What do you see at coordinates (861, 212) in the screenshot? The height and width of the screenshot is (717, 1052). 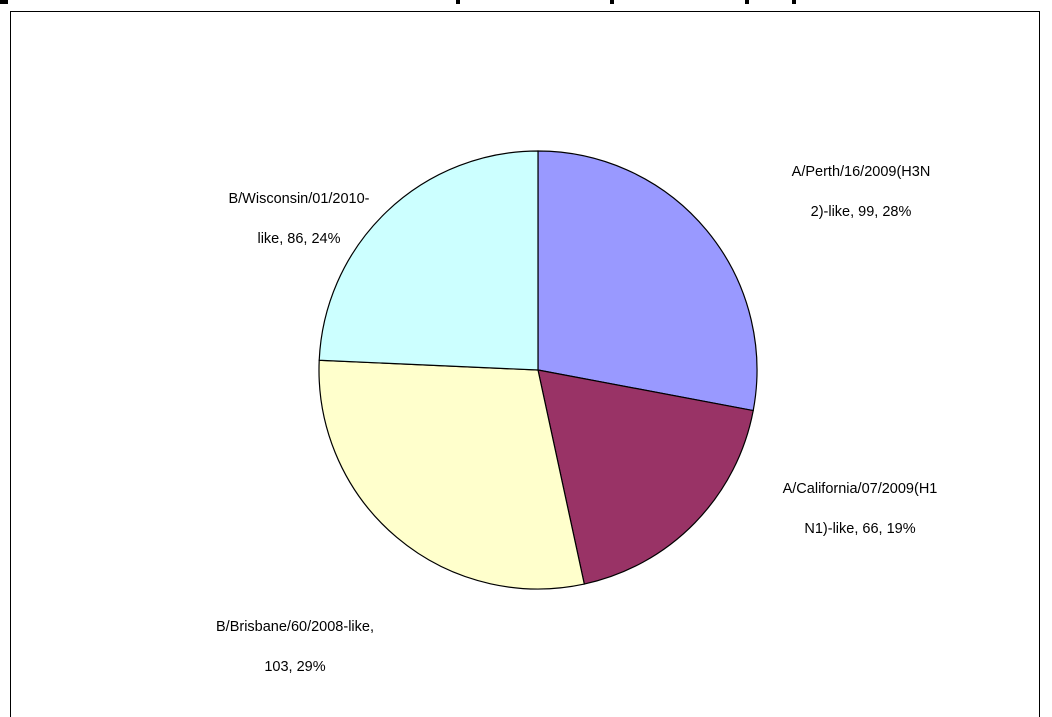 I see `slice-label-line2: 2)-like, 99, 28%` at bounding box center [861, 212].